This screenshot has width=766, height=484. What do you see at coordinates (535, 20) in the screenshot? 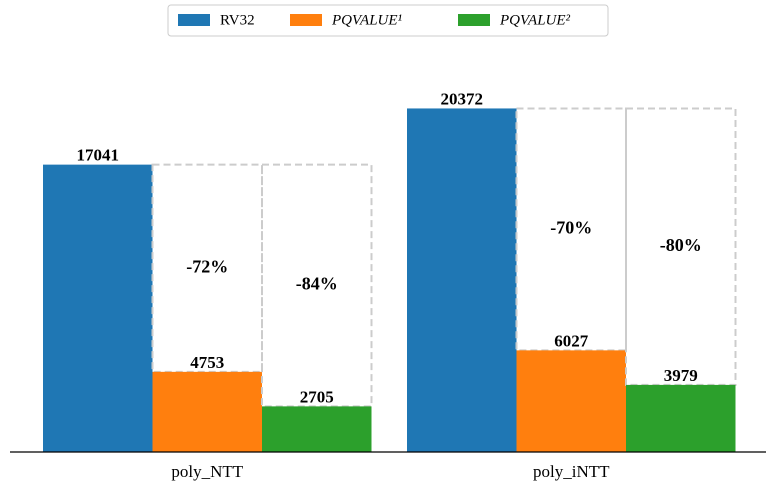
I see `legend-label: PQVALUE²` at bounding box center [535, 20].